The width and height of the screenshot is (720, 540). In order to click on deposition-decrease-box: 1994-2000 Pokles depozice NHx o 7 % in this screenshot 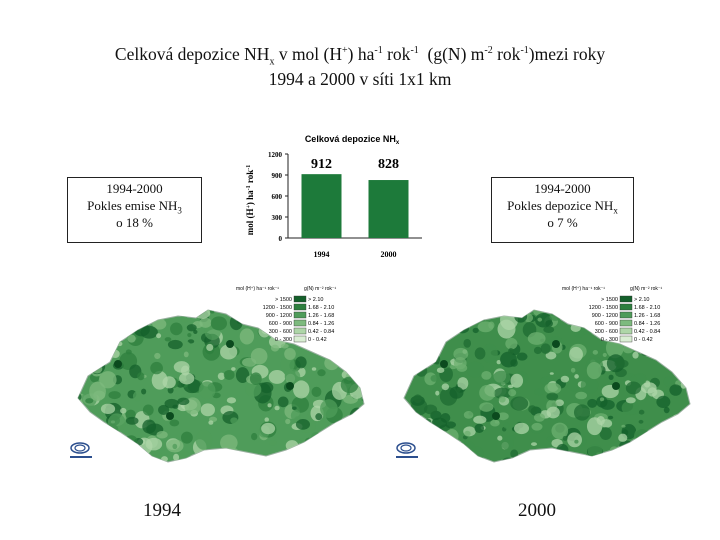, I will do `click(562, 210)`.